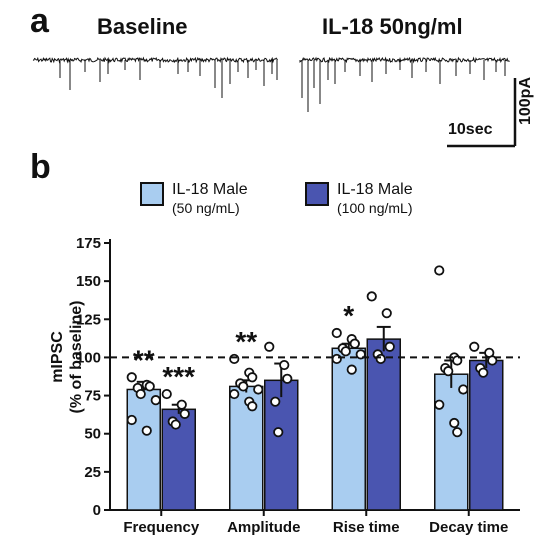  Describe the element at coordinates (155, 77) in the screenshot. I see `baseline-trace` at that location.